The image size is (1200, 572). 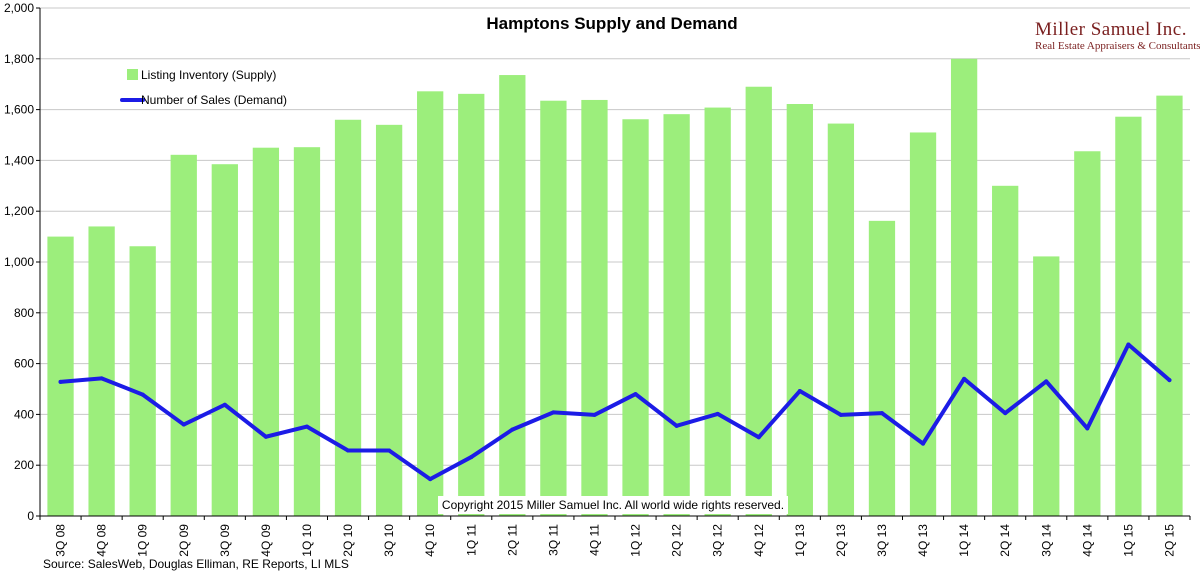 I want to click on legend-label-supply: Listing Inventory (Supply), so click(x=208, y=75).